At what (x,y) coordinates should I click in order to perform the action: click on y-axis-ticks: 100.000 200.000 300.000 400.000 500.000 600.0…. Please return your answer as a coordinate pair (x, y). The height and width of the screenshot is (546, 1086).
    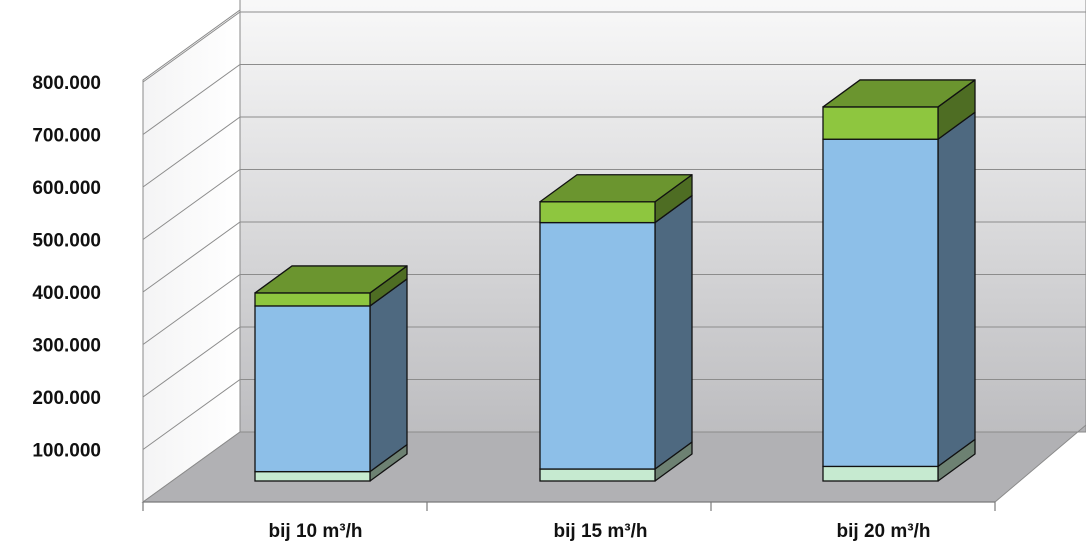
    Looking at the image, I should click on (66, 267).